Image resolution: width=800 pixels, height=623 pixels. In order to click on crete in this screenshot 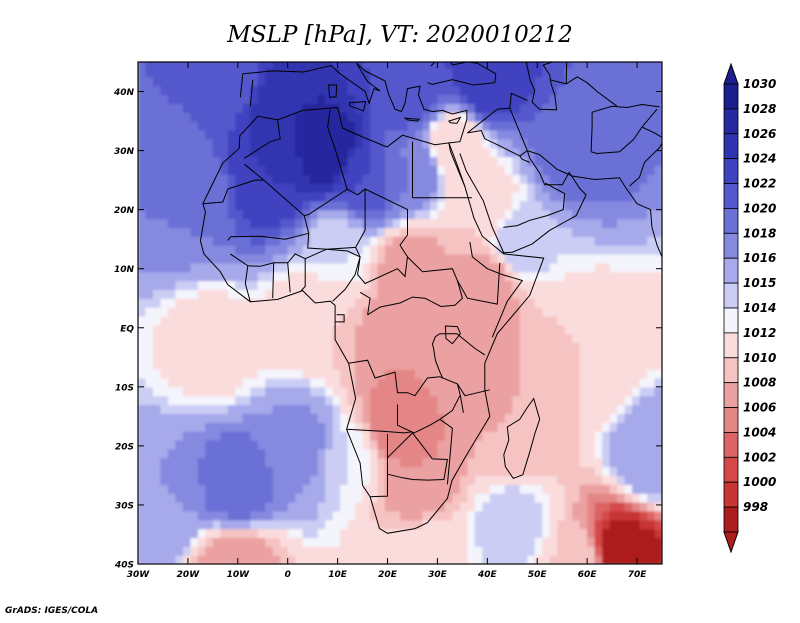, I will do `click(411, 119)`.